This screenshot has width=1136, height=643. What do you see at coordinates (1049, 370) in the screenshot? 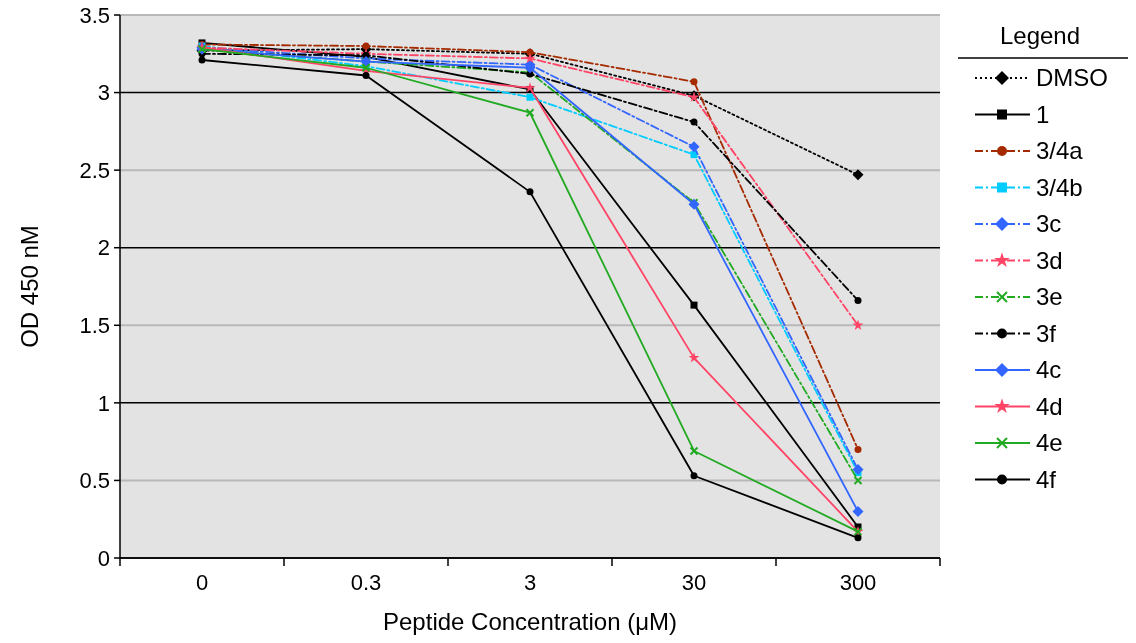
I see `legend-label: 4c` at bounding box center [1049, 370].